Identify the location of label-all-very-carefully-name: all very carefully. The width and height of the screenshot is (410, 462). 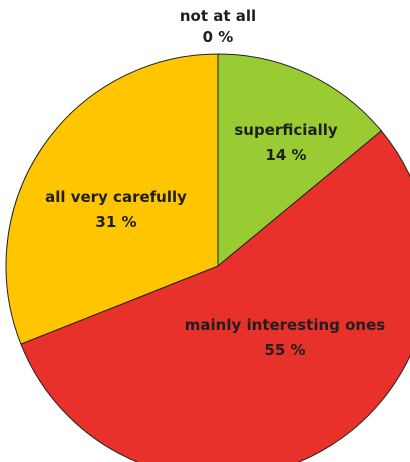
(116, 197).